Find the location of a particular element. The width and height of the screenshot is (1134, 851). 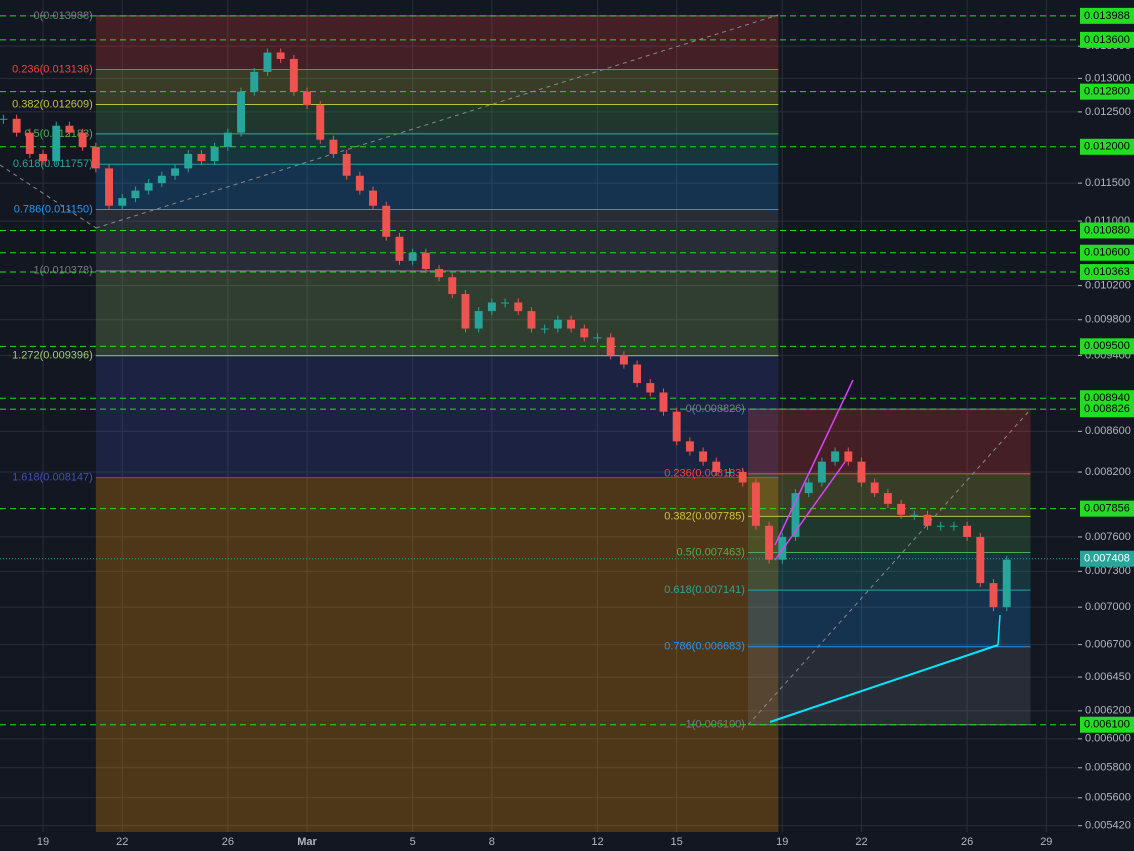

x-tick-label: 12 is located at coordinates (597, 842).